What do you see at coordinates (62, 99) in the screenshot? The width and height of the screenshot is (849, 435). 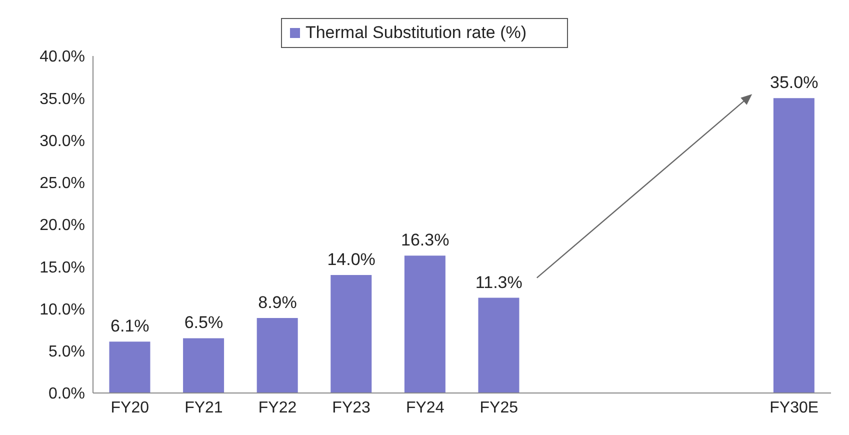 I see `y-tick-label: 35.0%` at bounding box center [62, 99].